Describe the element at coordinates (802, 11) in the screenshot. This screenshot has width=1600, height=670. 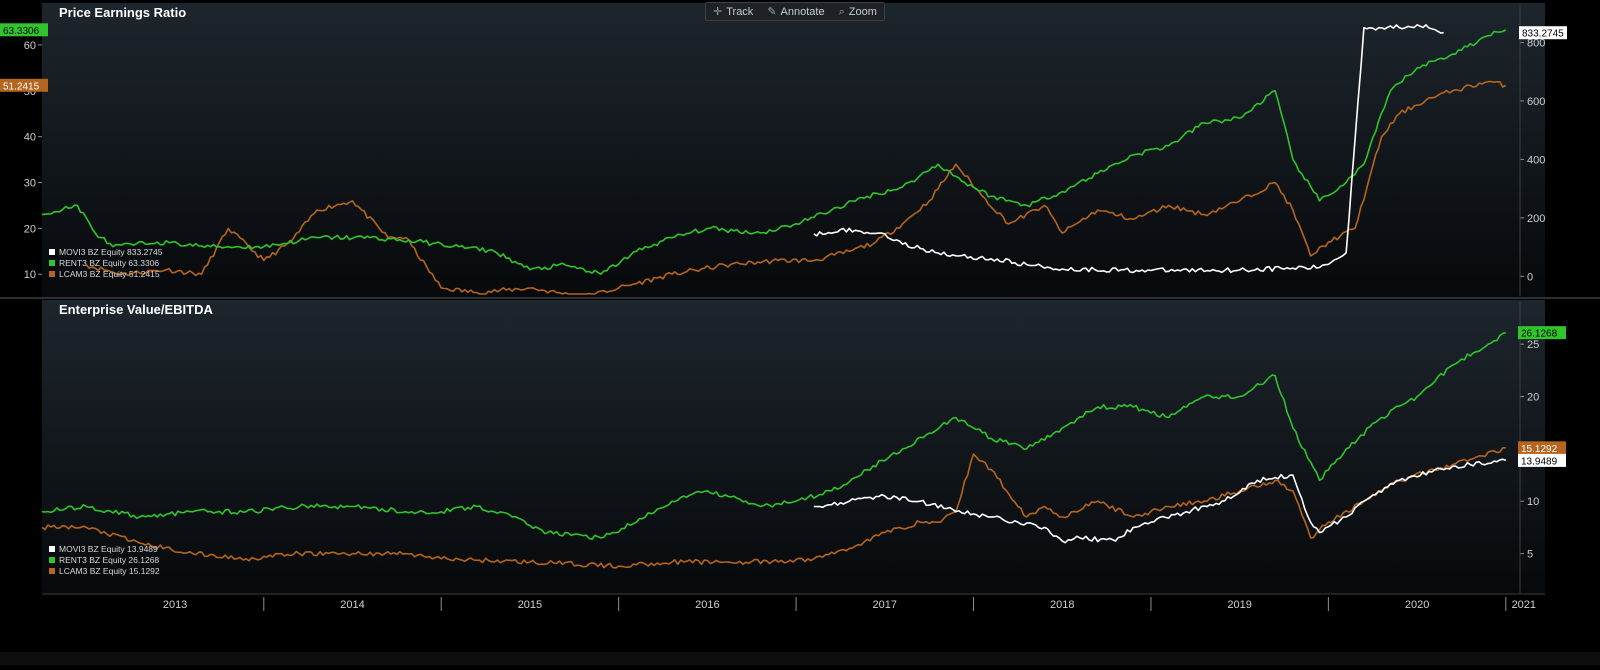
I see `annotate-label: Annotate` at that location.